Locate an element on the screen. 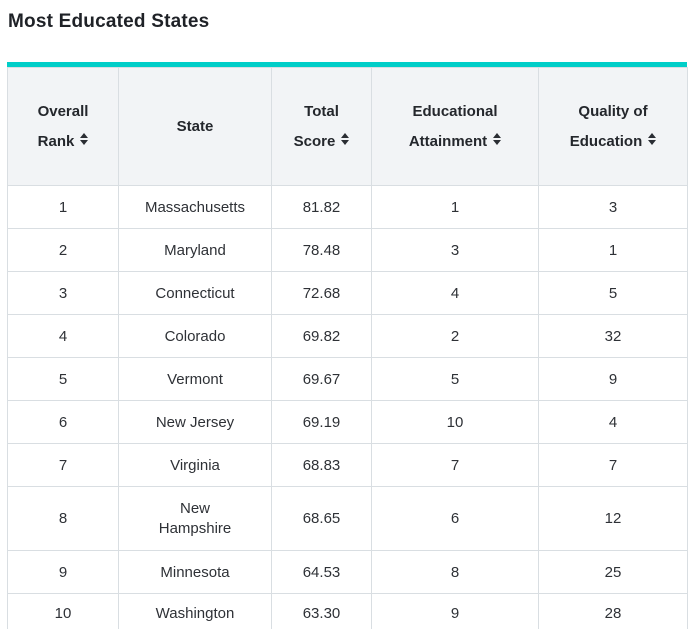  cell-state: Vermont is located at coordinates (195, 379).